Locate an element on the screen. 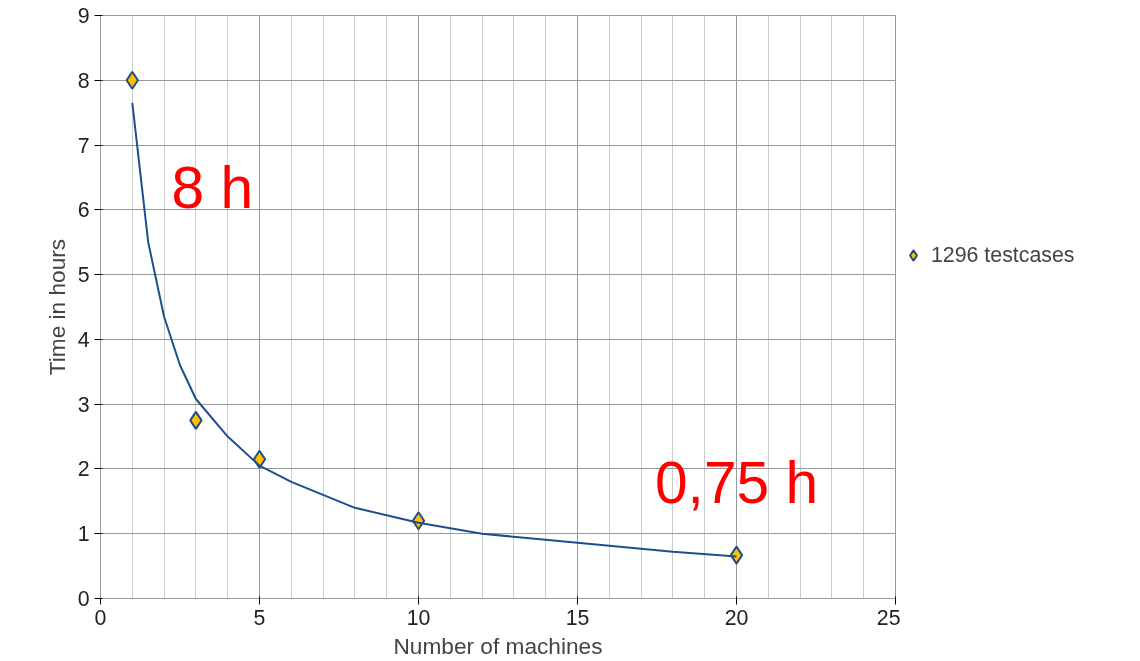 The width and height of the screenshot is (1140, 661). annotation: 8 h is located at coordinates (212, 188).